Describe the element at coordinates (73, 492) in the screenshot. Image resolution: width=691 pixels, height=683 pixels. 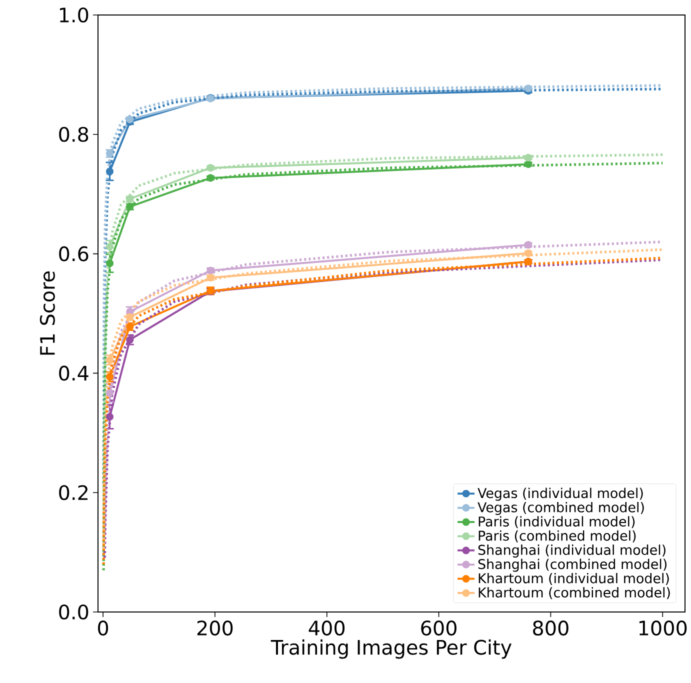
I see `y-tick-label: 0.2` at that location.